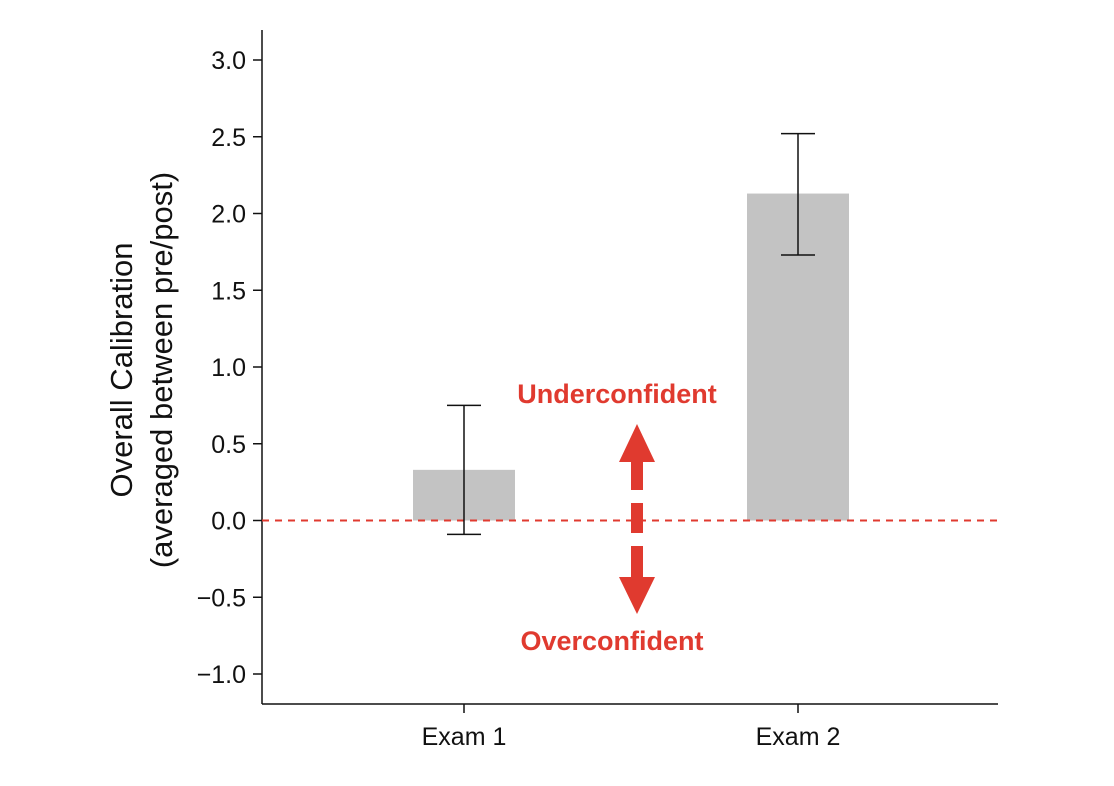 This screenshot has width=1114, height=786. Describe the element at coordinates (611, 641) in the screenshot. I see `overconfident-label: Overconfident` at that location.